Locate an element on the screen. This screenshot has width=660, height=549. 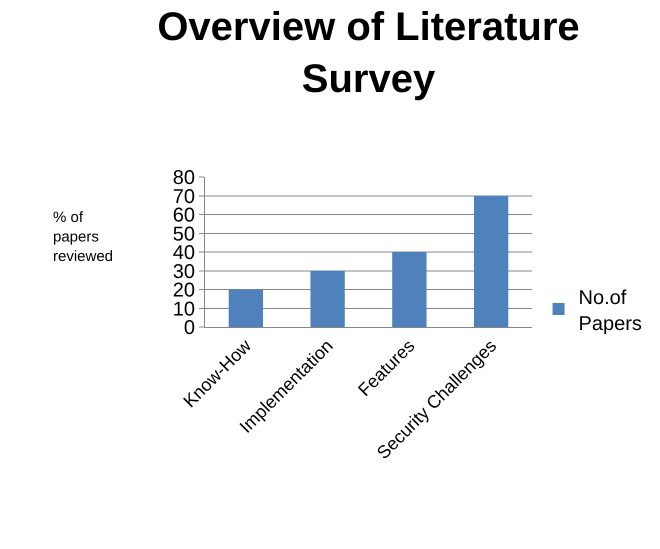
chart-title: Overview of Literature Survey is located at coordinates (368, 53).